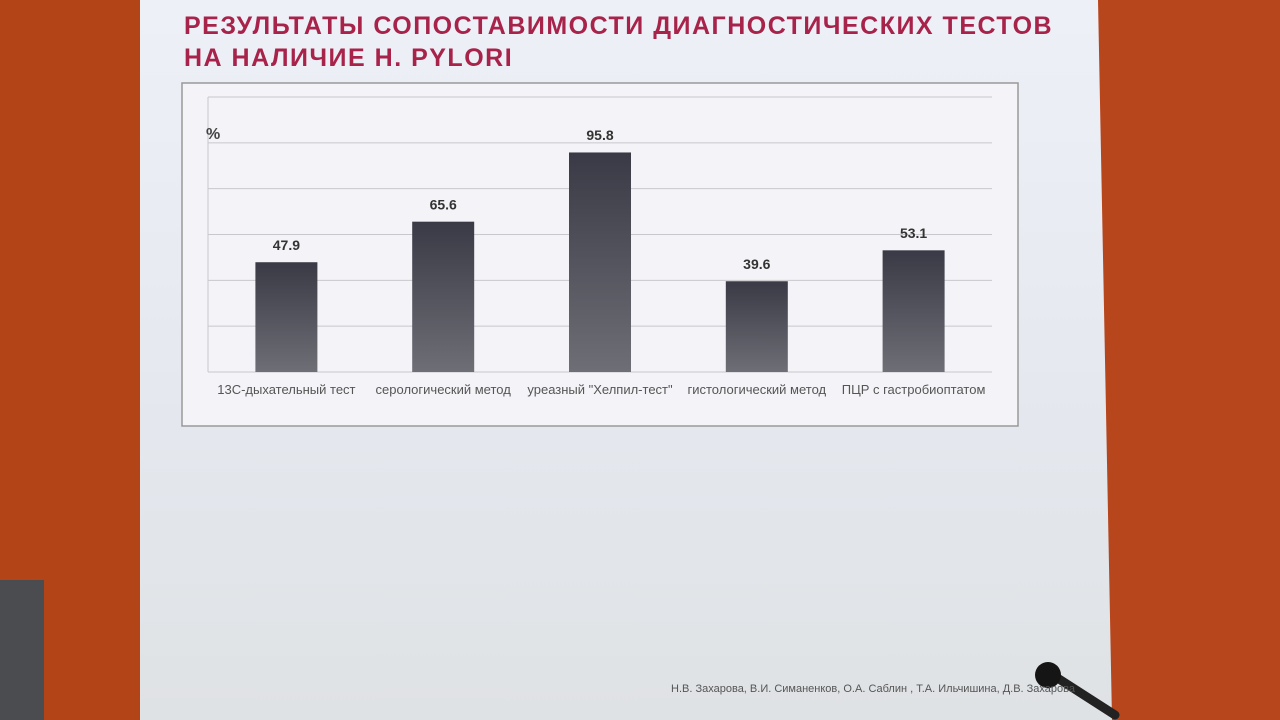 This screenshot has height=720, width=1280. I want to click on x-tick-label: серологический метод, so click(443, 389).